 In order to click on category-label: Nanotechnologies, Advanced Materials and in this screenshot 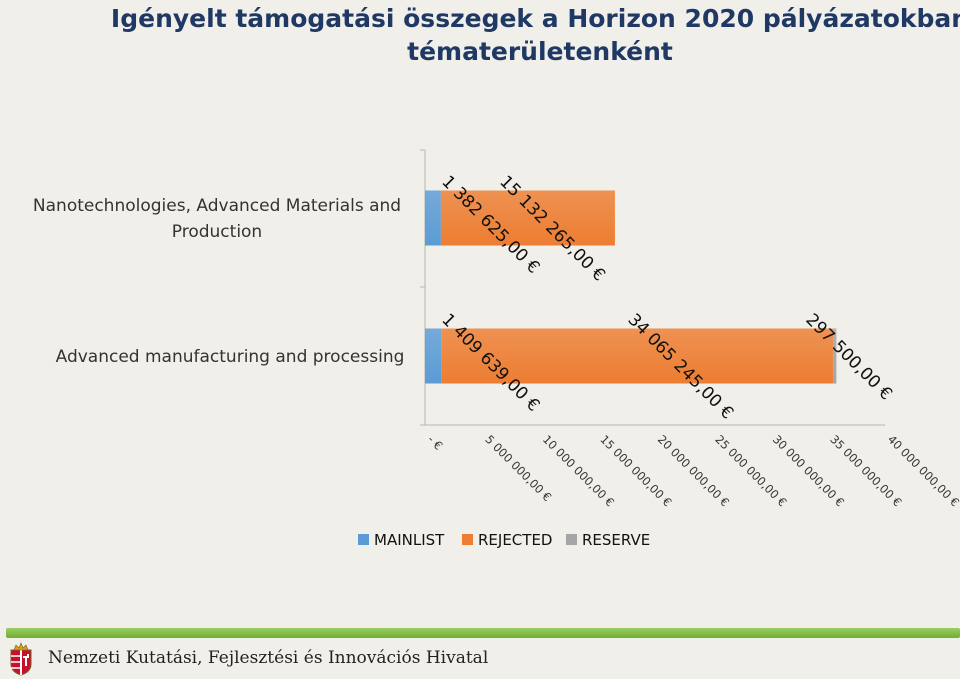, I will do `click(217, 206)`.